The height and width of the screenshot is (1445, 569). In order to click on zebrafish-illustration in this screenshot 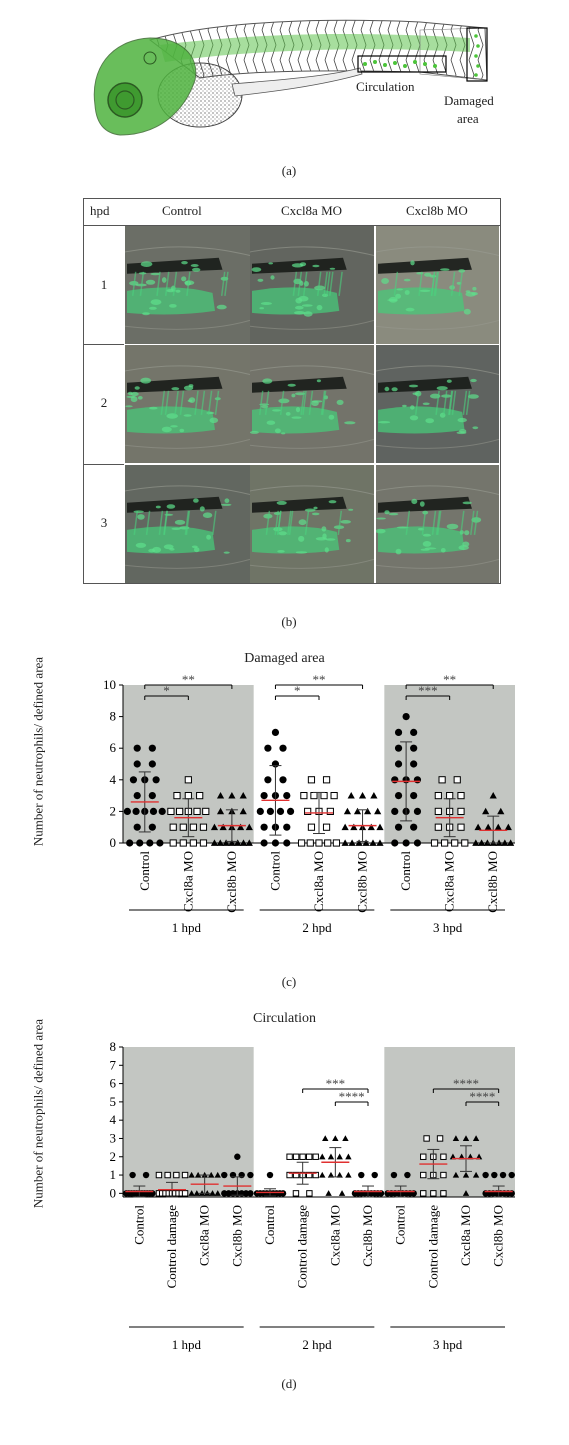, I will do `click(290, 77)`.